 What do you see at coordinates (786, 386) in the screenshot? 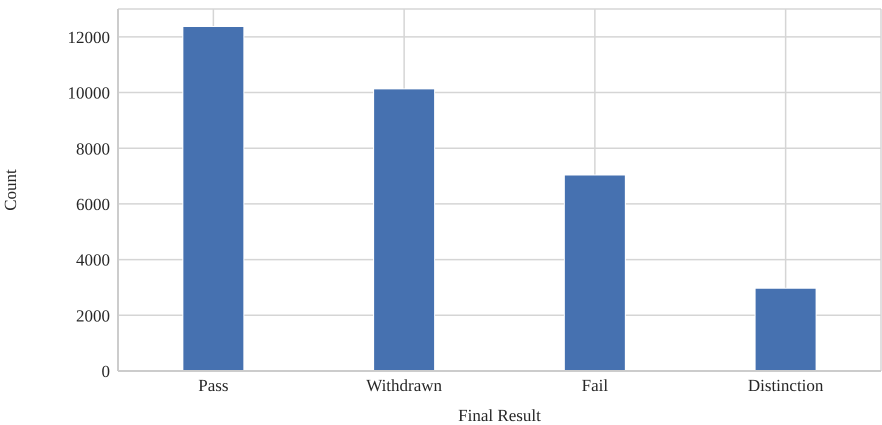
I see `x-tick-label: Distinction` at bounding box center [786, 386].